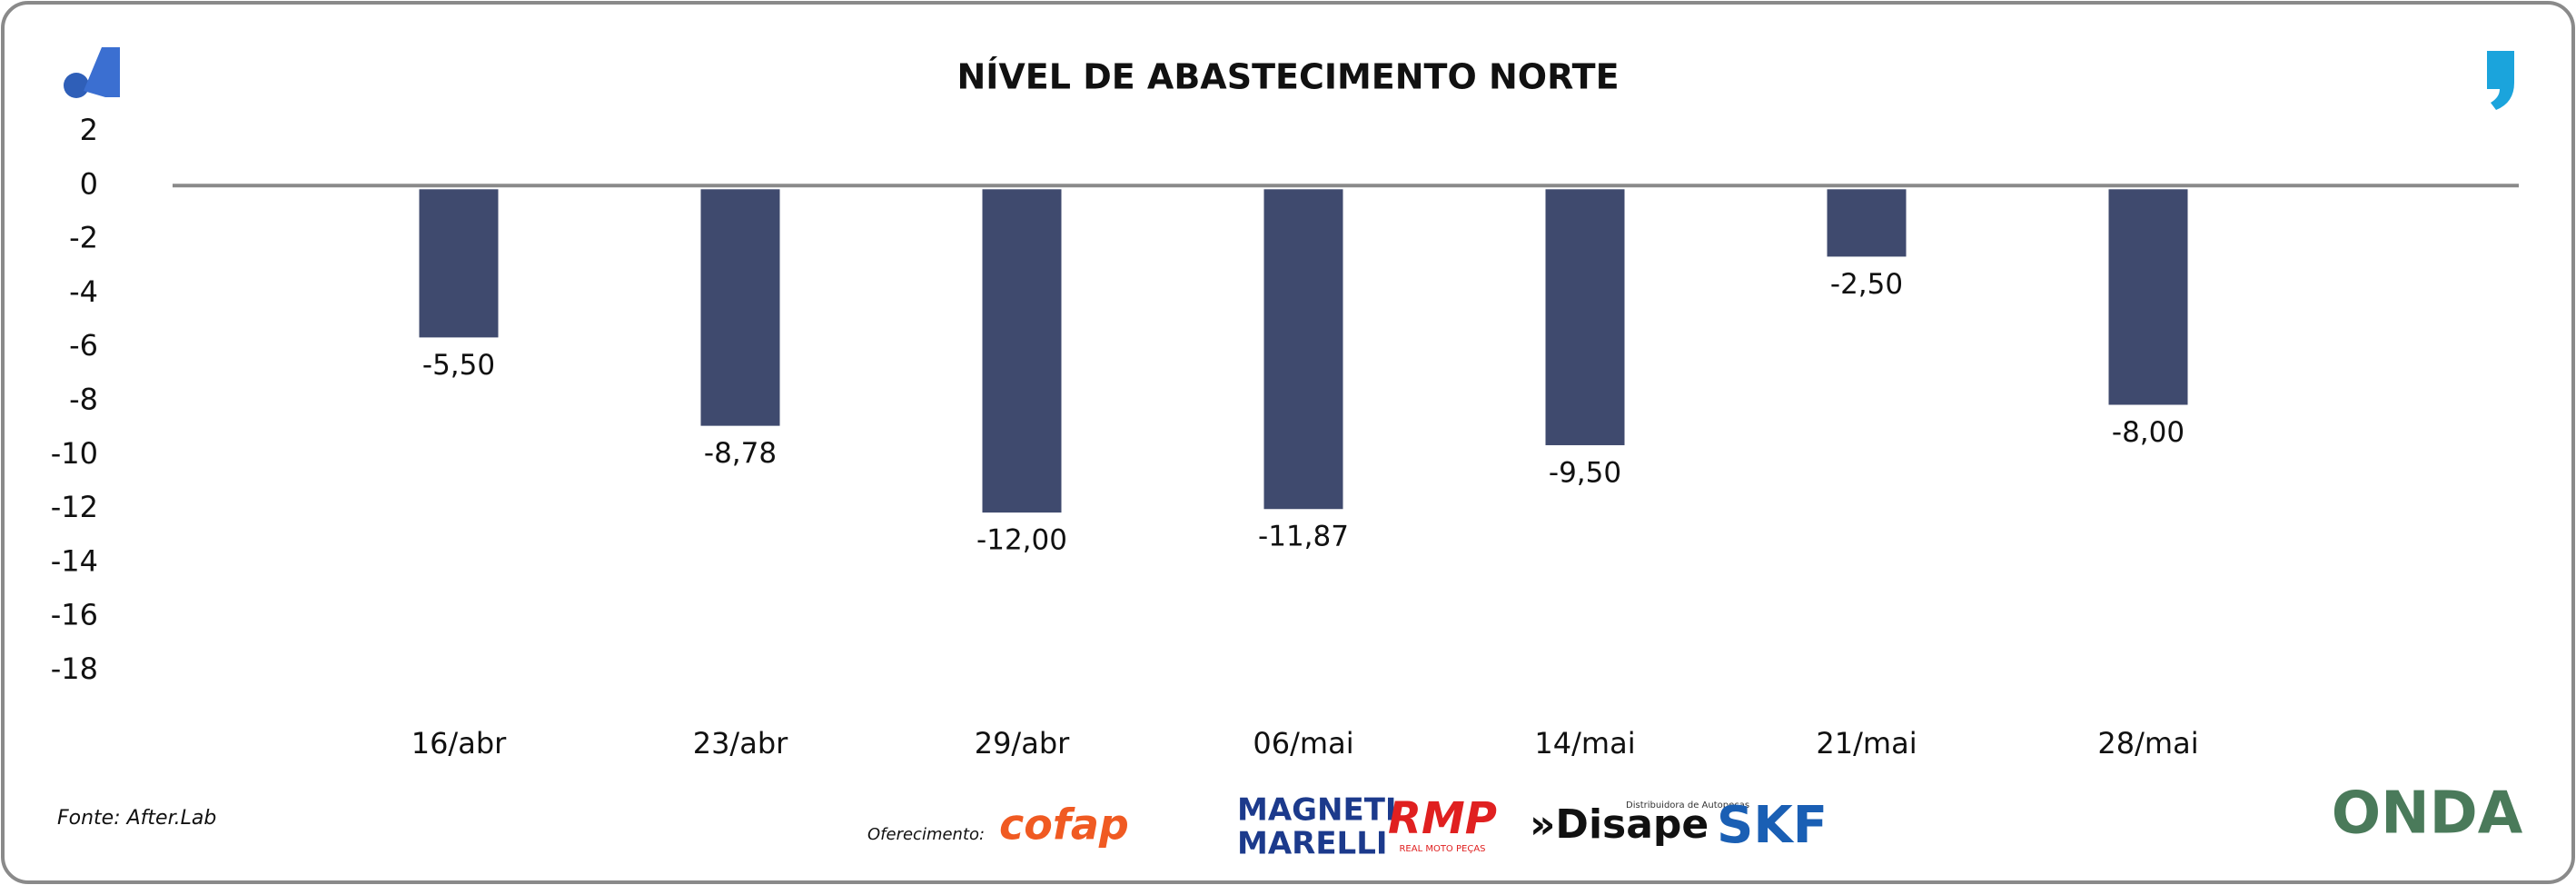 This screenshot has height=885, width=2576. I want to click on x-tick-label: 29/abr, so click(1022, 743).